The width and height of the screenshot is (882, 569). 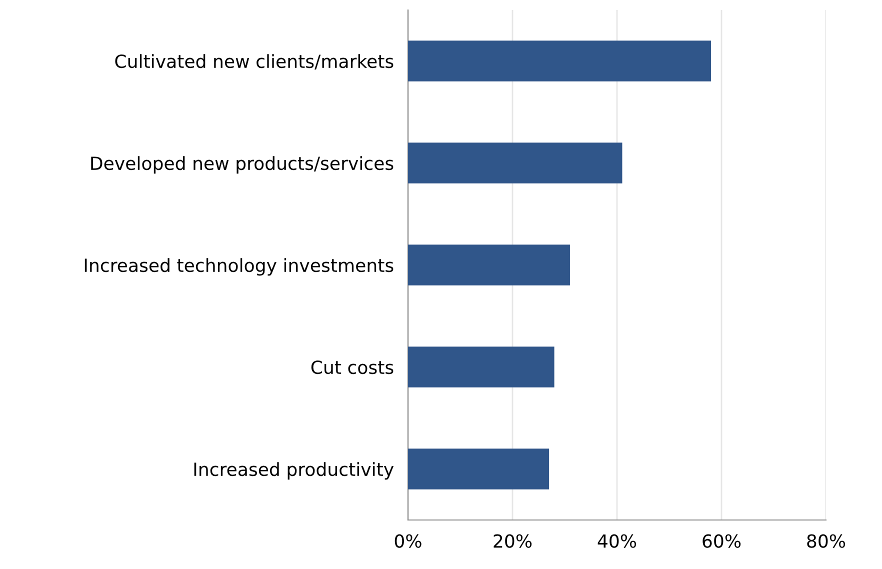 What do you see at coordinates (254, 62) in the screenshot?
I see `y-tick-label: Cultivated new clients/markets` at bounding box center [254, 62].